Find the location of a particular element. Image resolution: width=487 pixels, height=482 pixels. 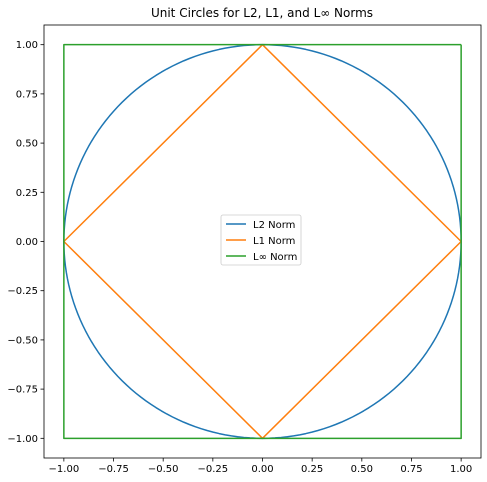

legend-label-l2: L2 Norm is located at coordinates (274, 225).